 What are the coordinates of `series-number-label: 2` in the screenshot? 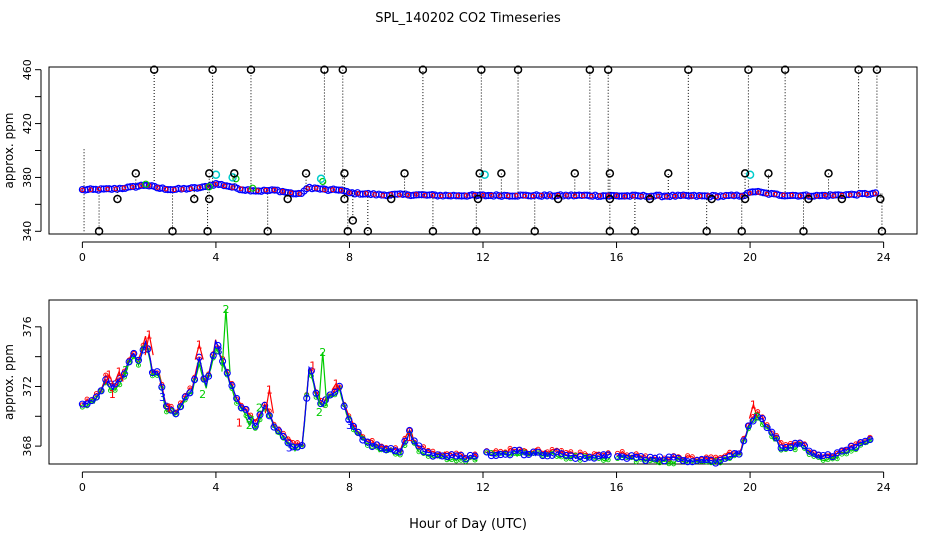 It's located at (202, 394).